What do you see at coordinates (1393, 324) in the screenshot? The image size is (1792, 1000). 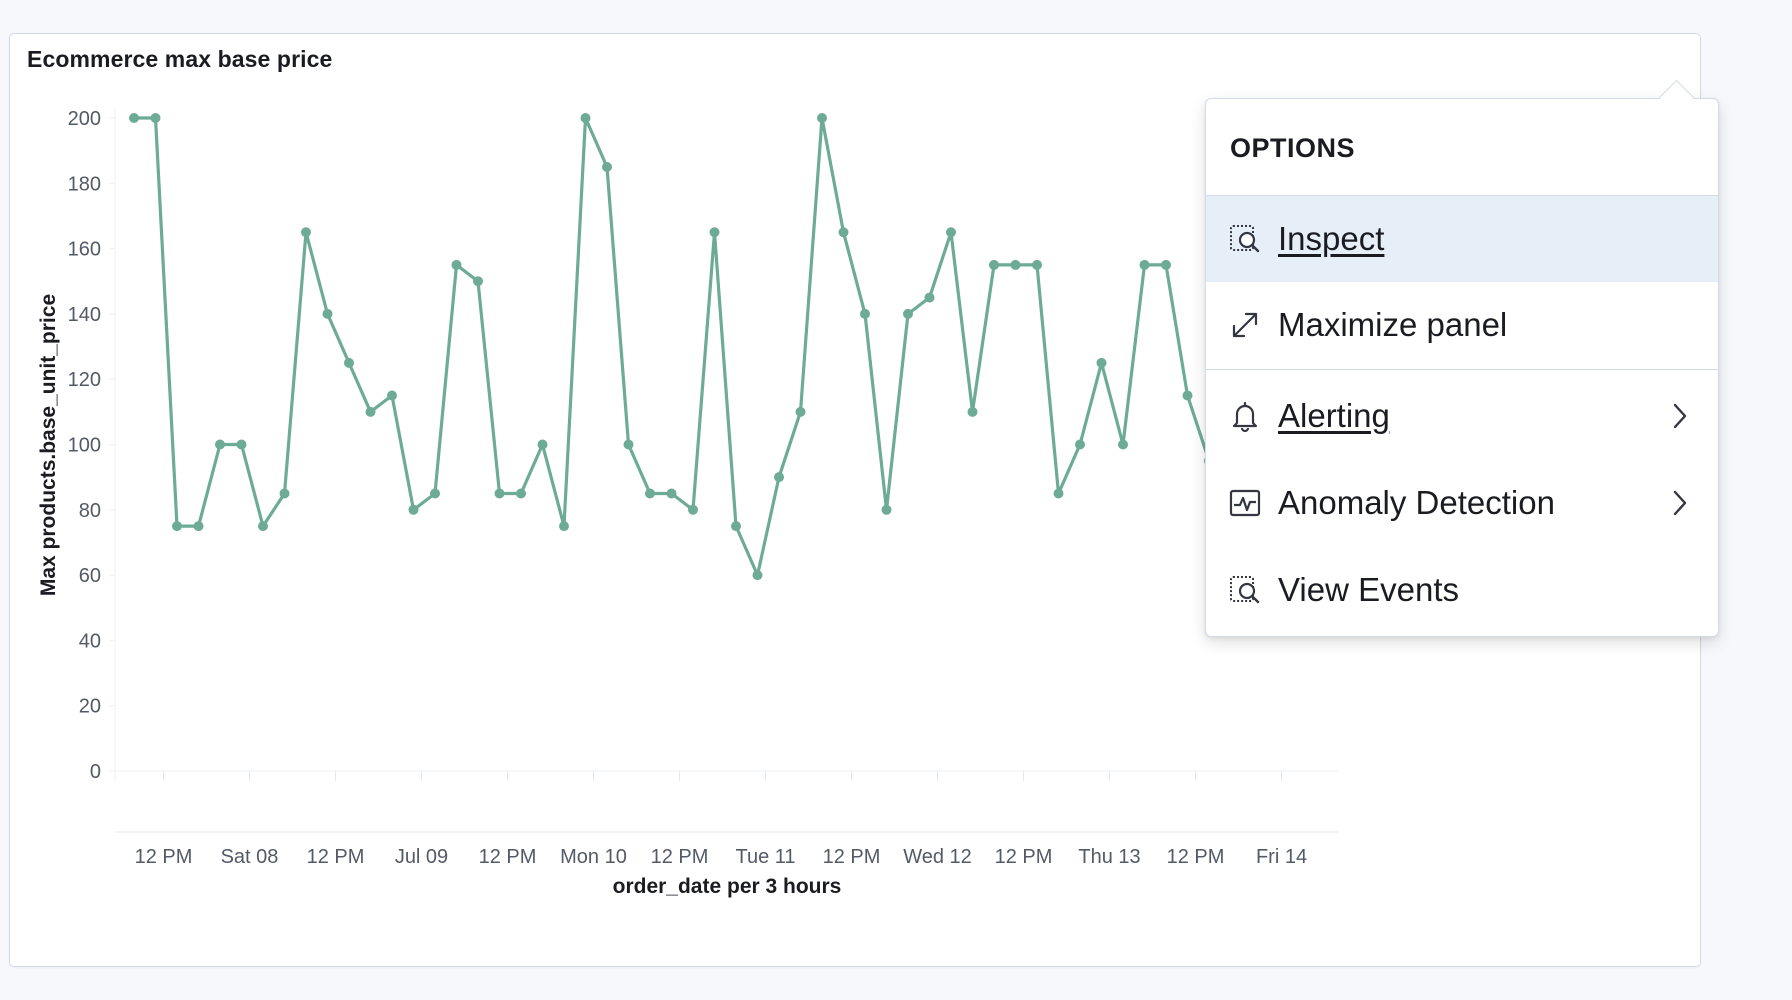 I see `menu-item-label: Maximize panel` at bounding box center [1393, 324].